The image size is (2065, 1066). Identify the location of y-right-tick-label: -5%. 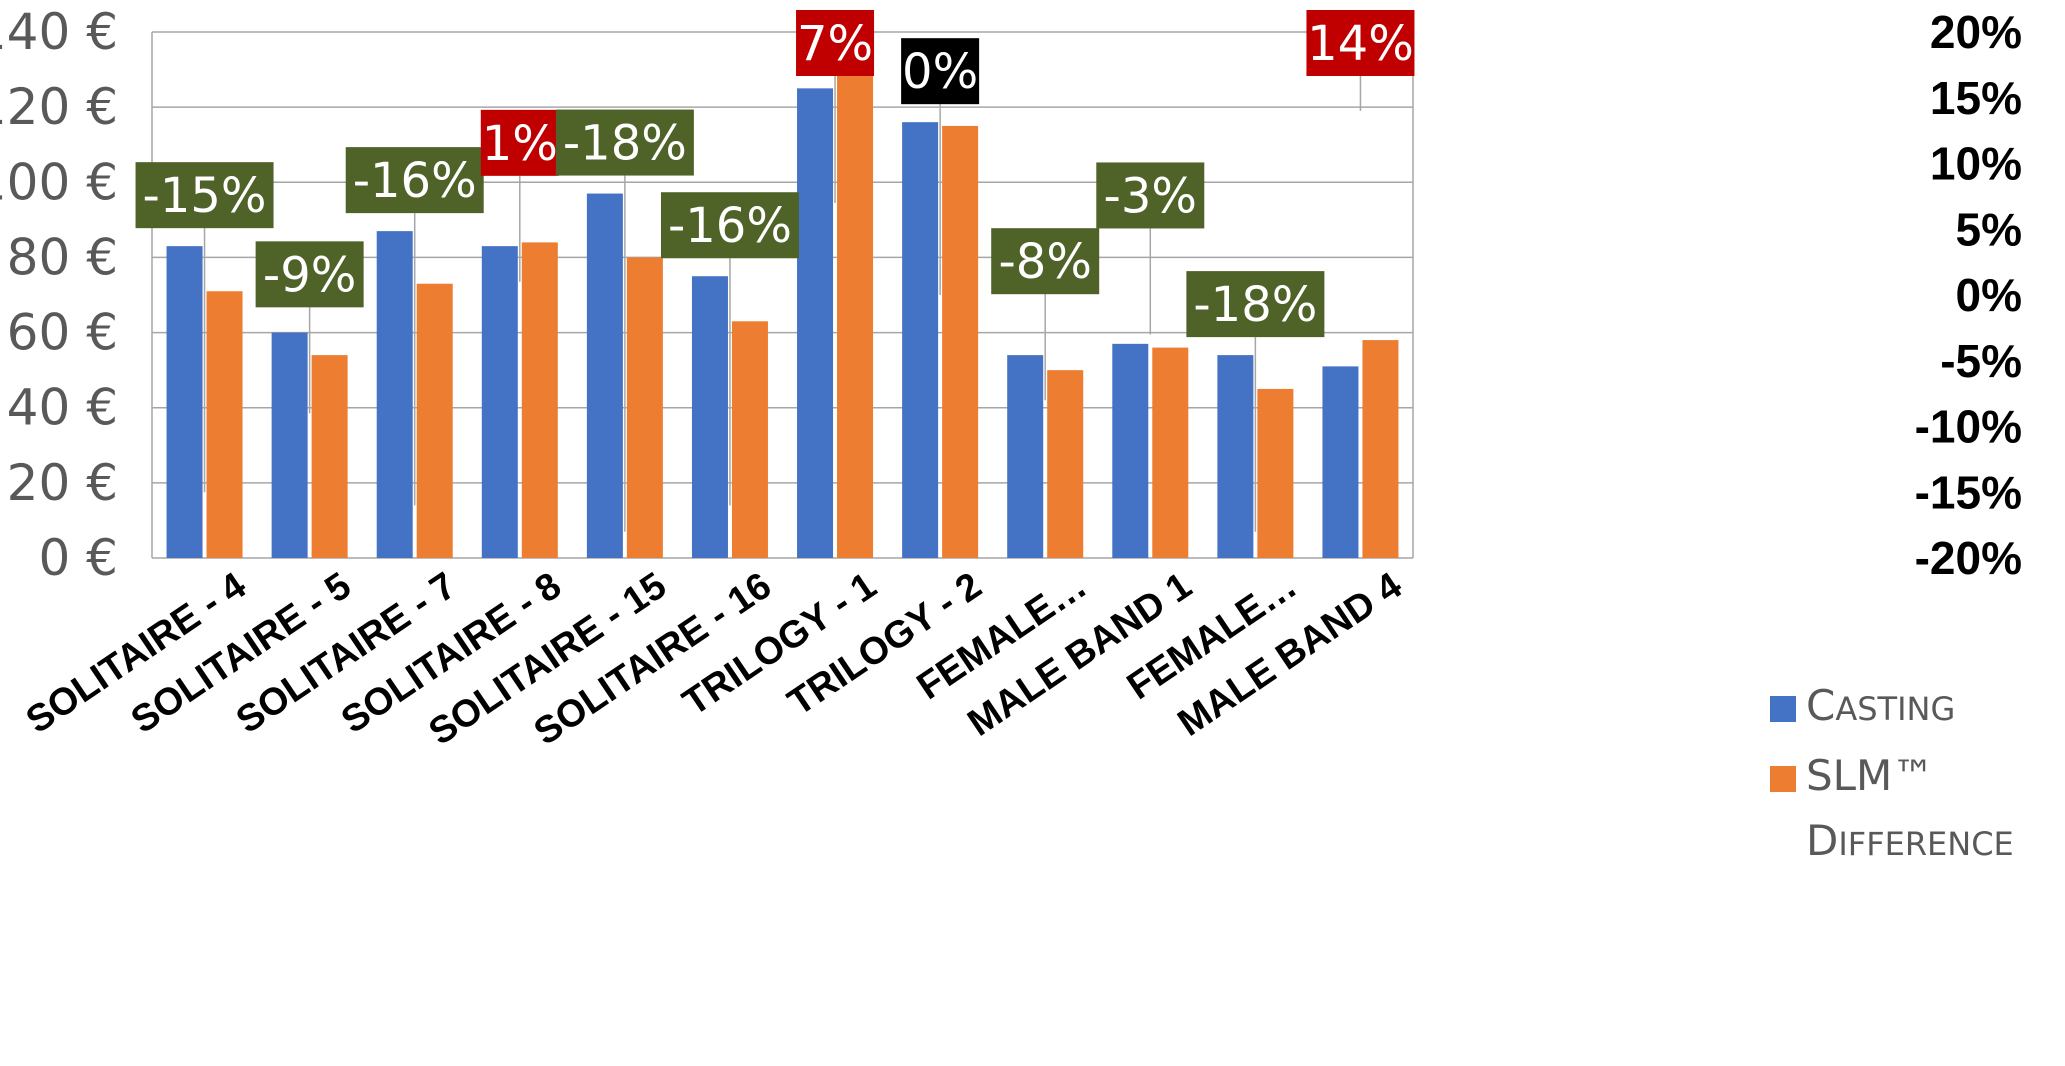
(1981, 361).